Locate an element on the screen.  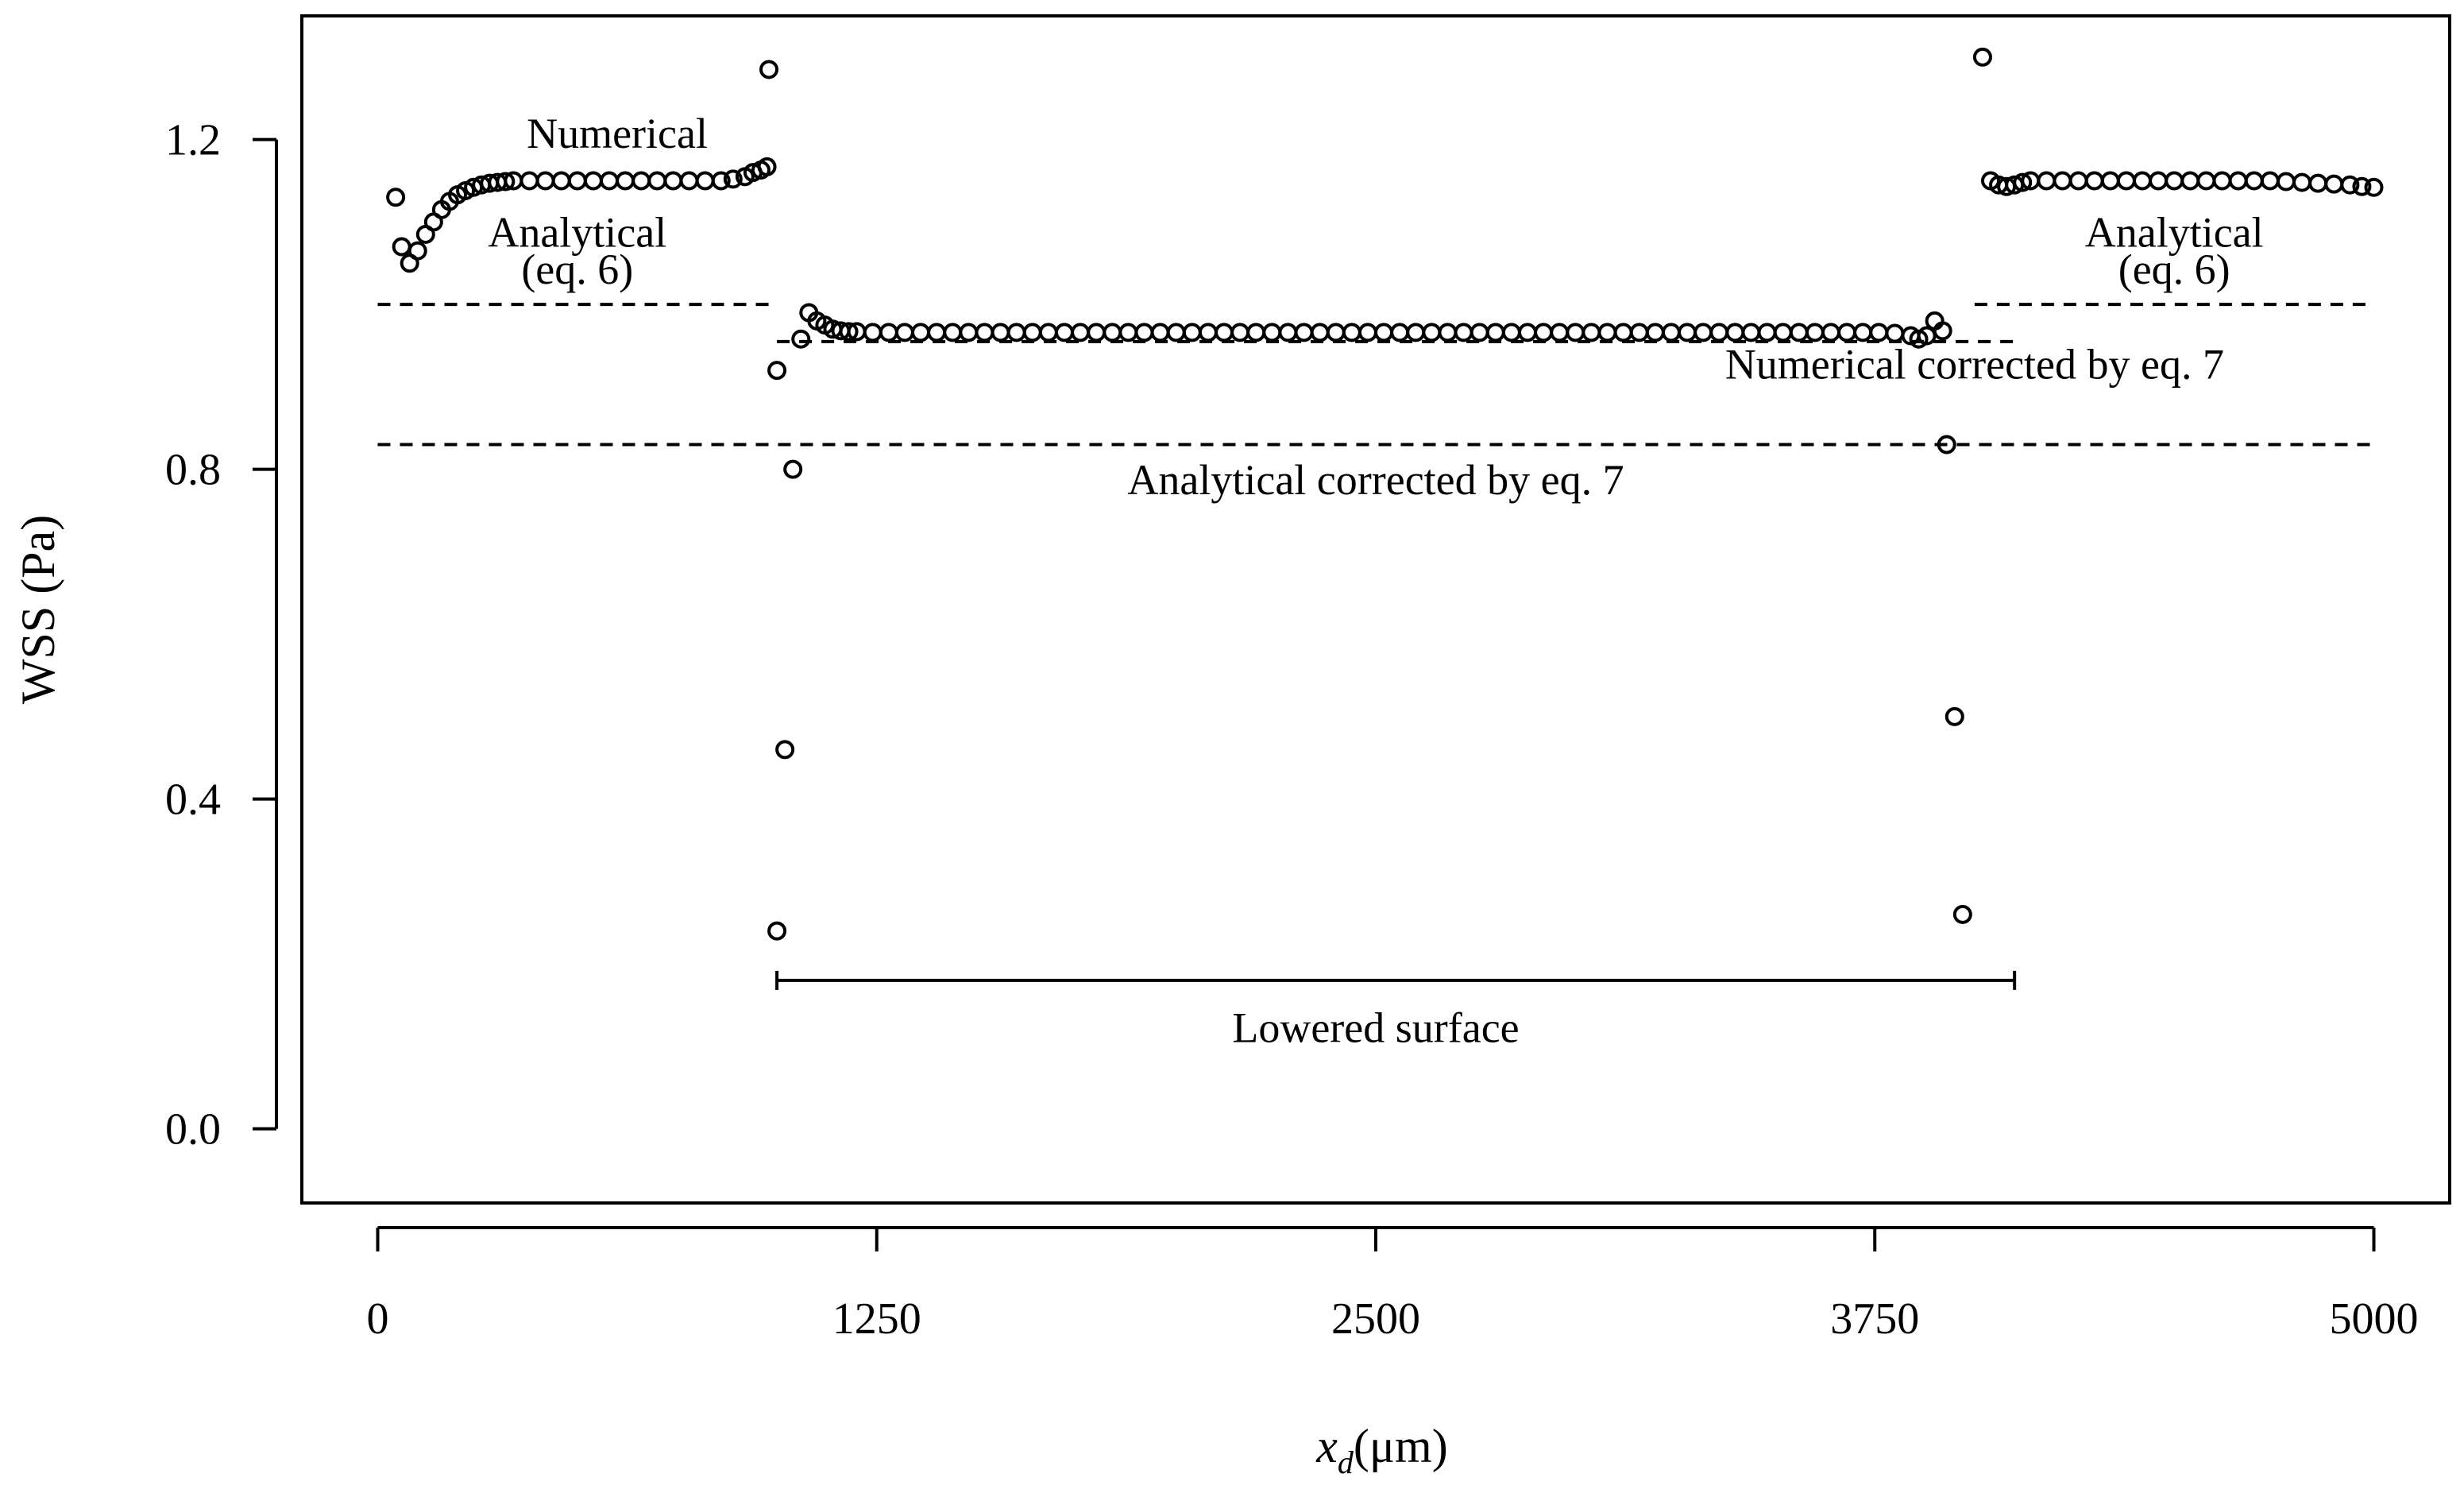
annotation-label: Numerical is located at coordinates (617, 133).